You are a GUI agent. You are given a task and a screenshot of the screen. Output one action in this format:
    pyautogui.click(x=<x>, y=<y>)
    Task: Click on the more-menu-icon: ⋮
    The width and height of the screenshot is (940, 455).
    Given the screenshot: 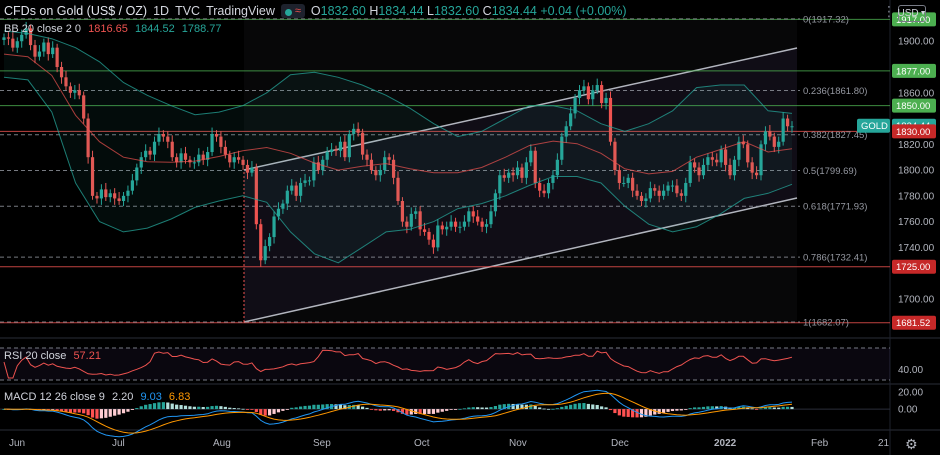 What is the action you would take?
    pyautogui.click(x=889, y=11)
    